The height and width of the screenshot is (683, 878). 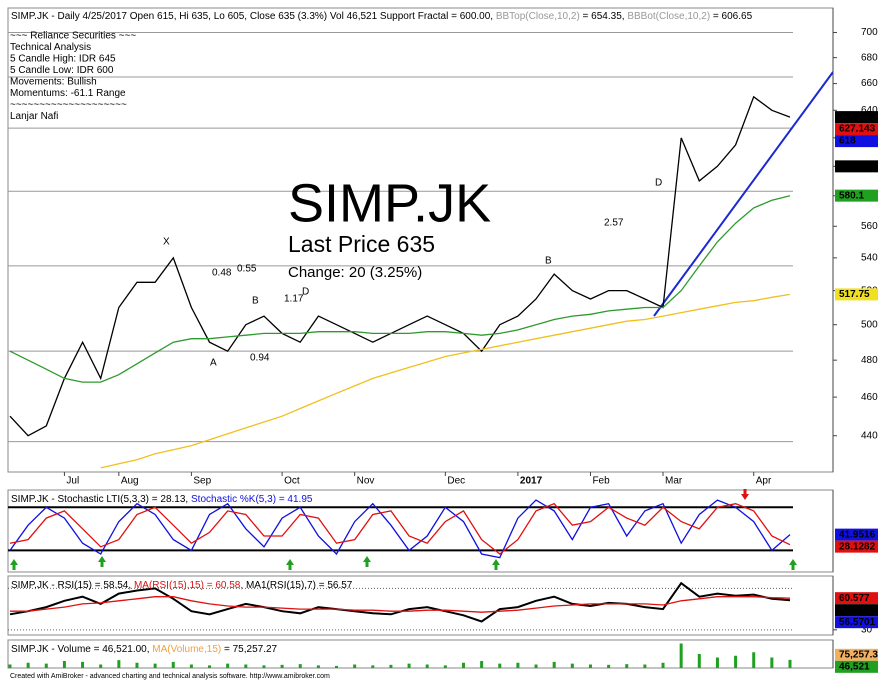 What do you see at coordinates (869, 32) in the screenshot?
I see `y-tick-label: 700` at bounding box center [869, 32].